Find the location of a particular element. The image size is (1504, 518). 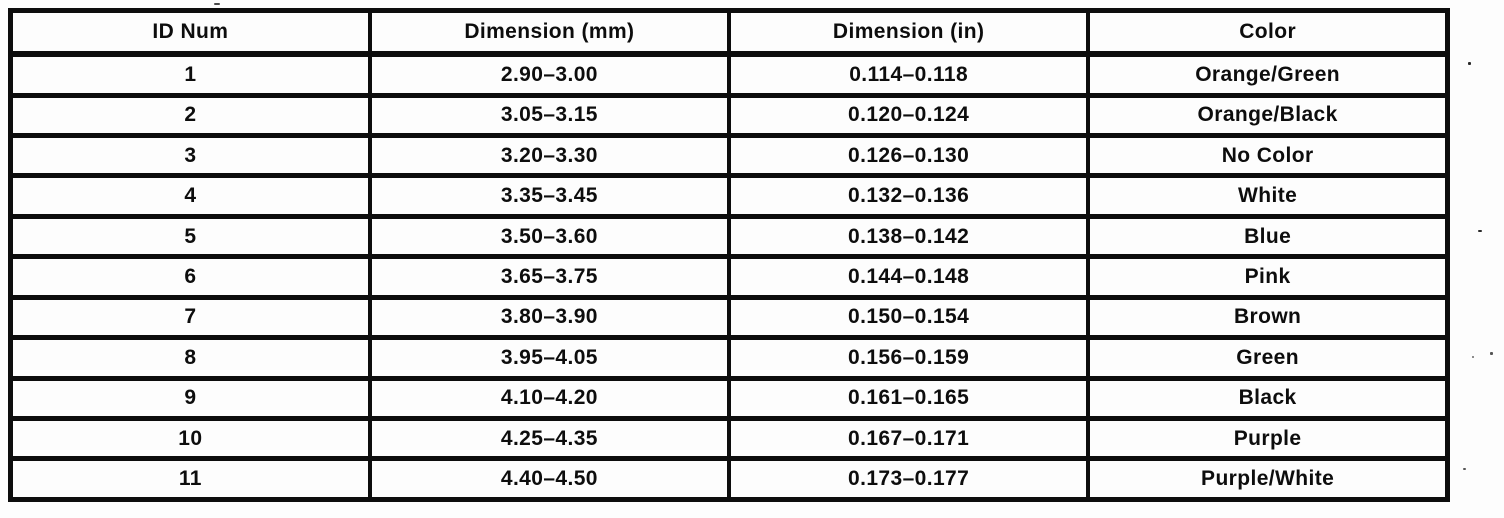

table-cell: Pink is located at coordinates (1268, 277).